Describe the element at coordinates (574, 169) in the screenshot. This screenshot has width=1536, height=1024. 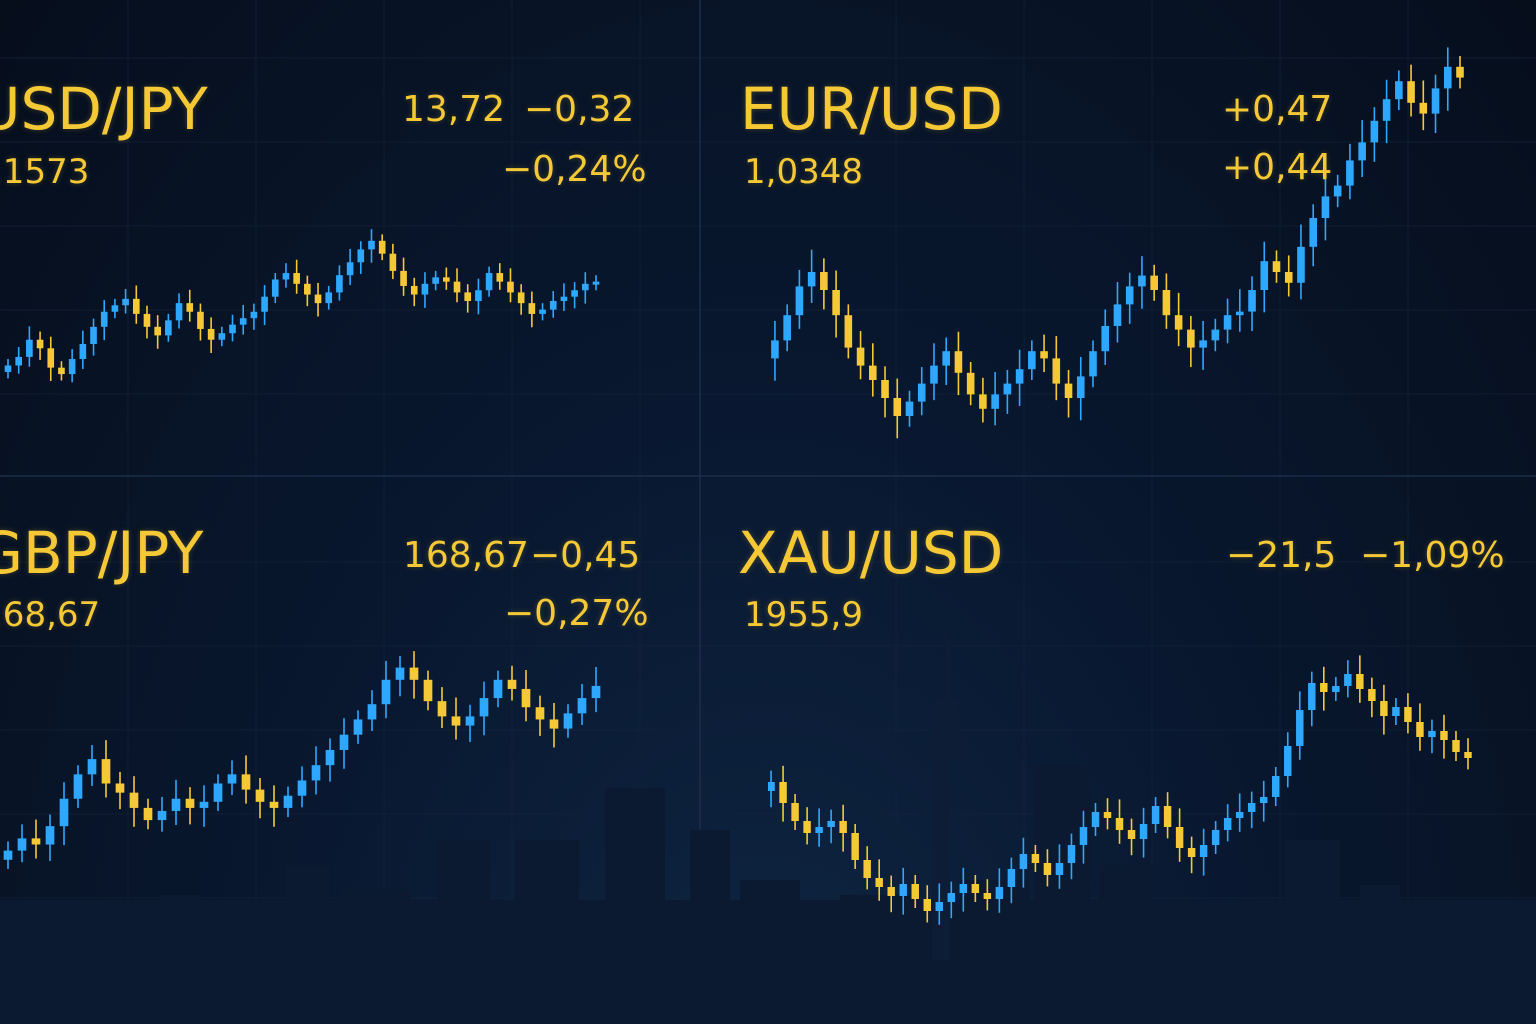
I see `pair-stat-c: −0,24%` at that location.